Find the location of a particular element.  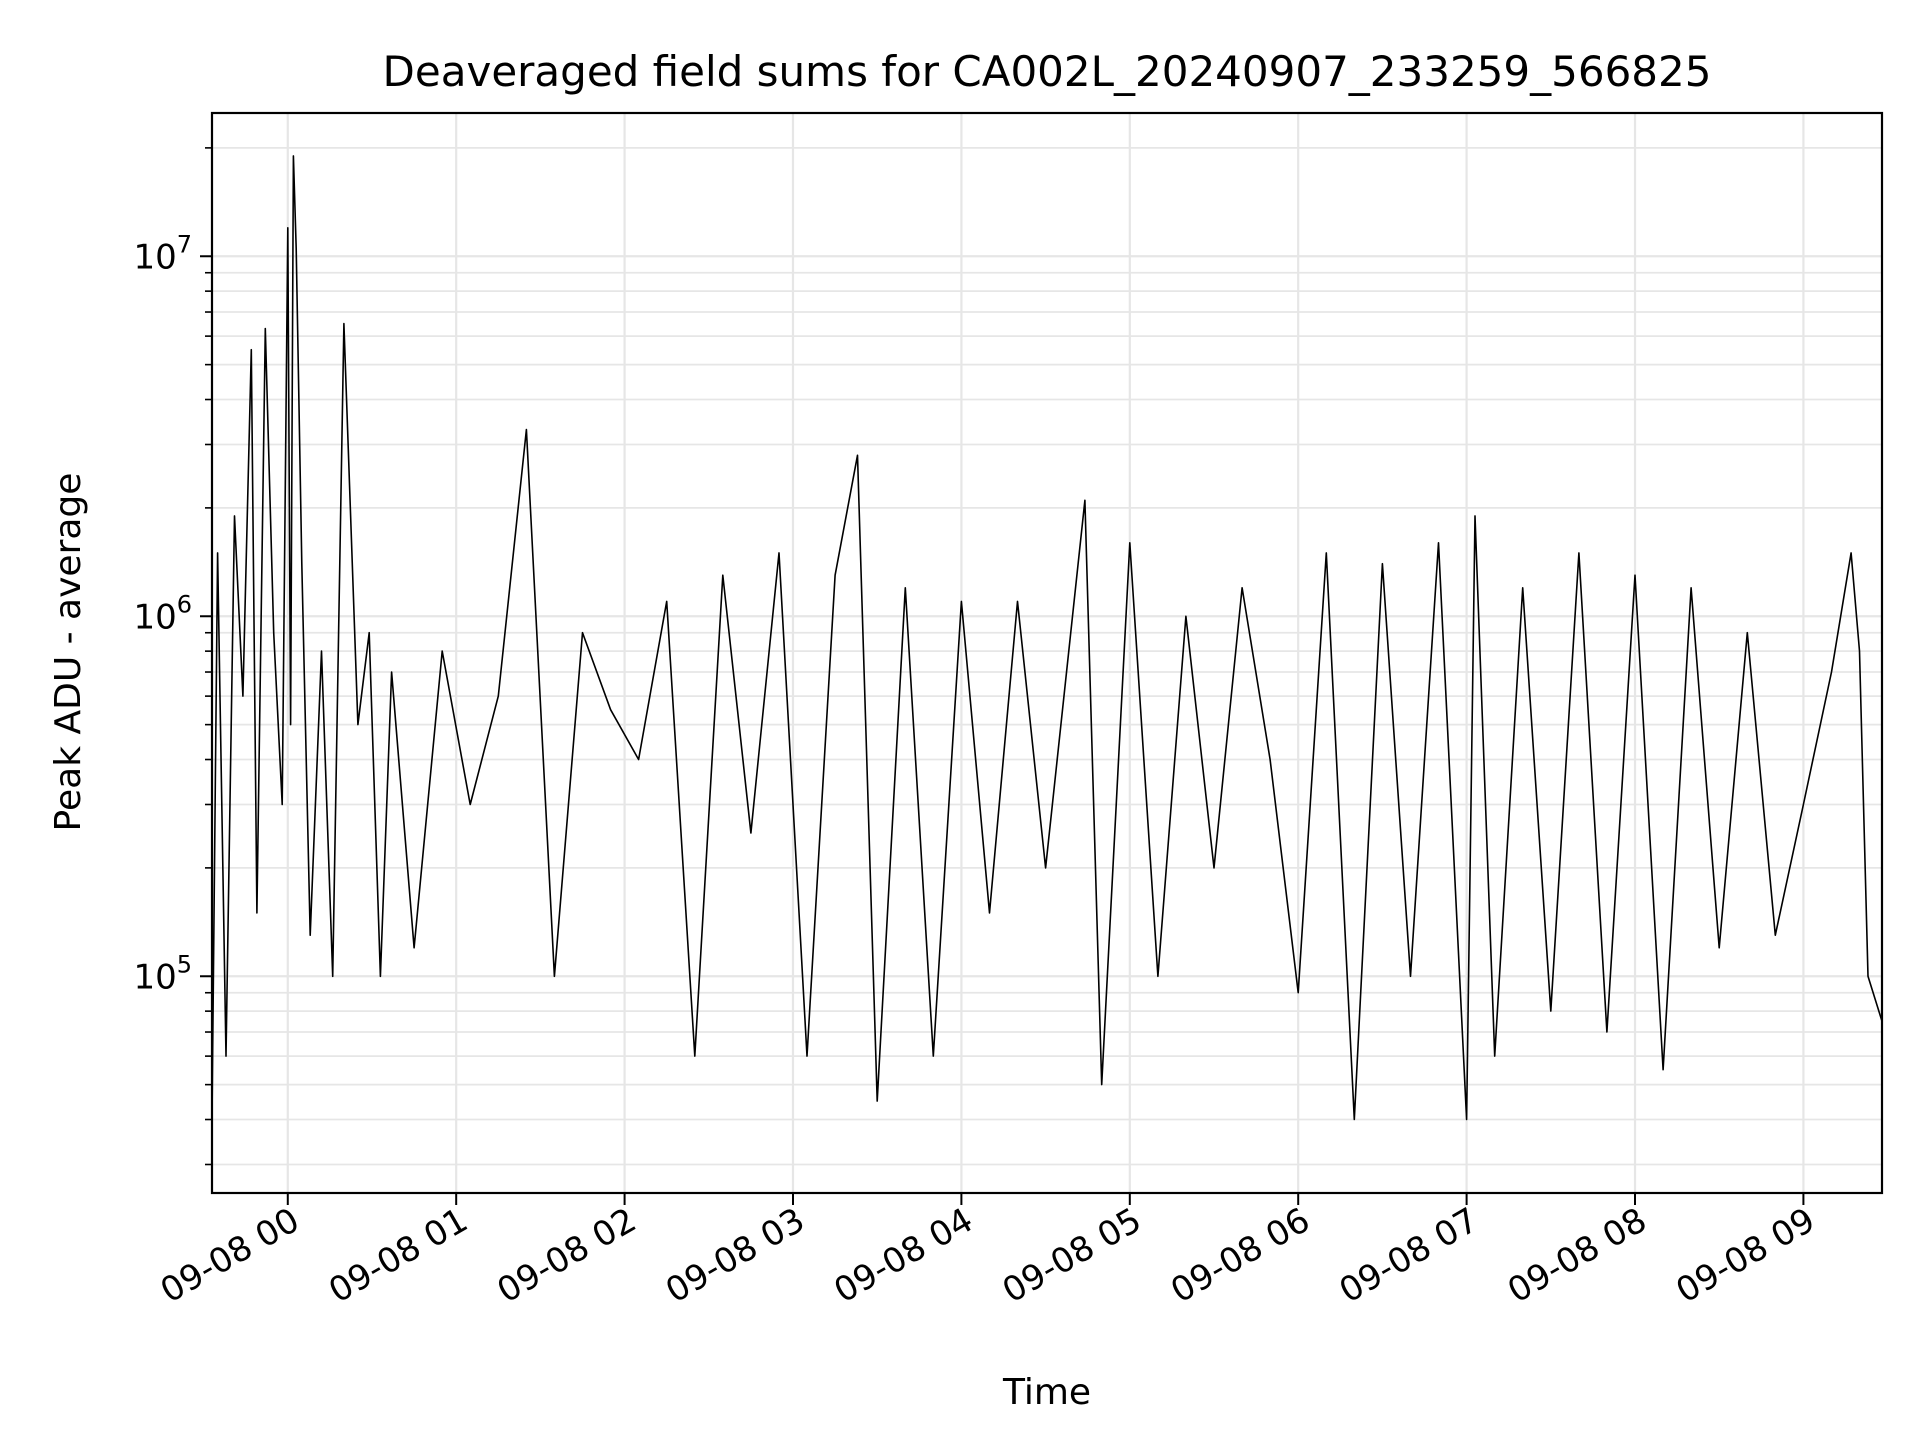

y-tick-label: 10⁵ is located at coordinates (162, 973).